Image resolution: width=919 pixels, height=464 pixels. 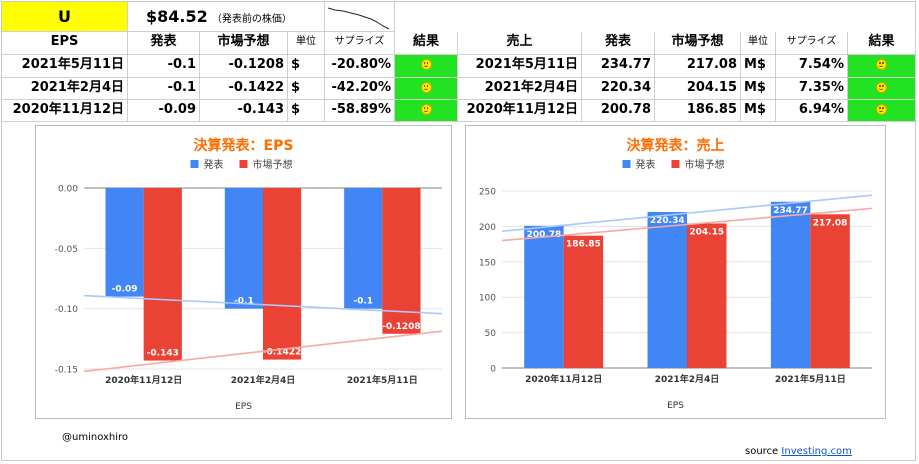 I want to click on y-tick-label: 50, so click(x=491, y=334).